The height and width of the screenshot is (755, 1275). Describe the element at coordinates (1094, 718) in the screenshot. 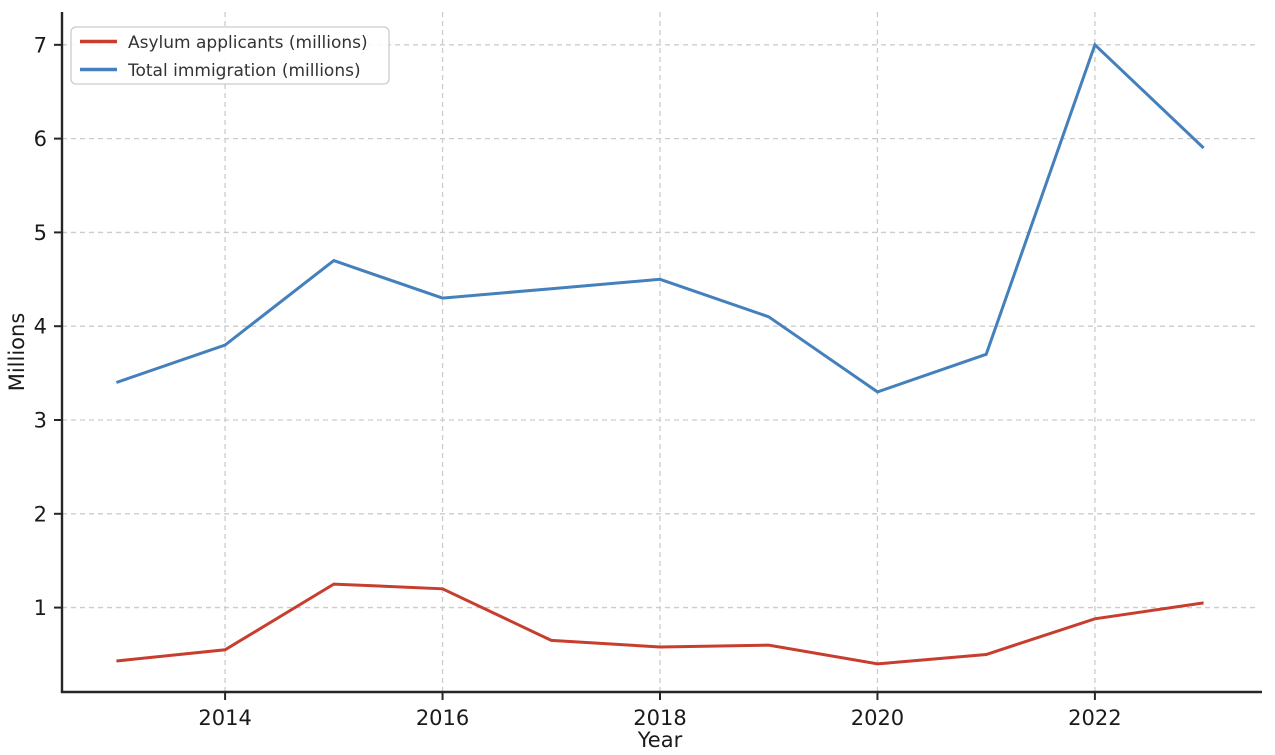

I see `x-tick-label: 2022` at that location.